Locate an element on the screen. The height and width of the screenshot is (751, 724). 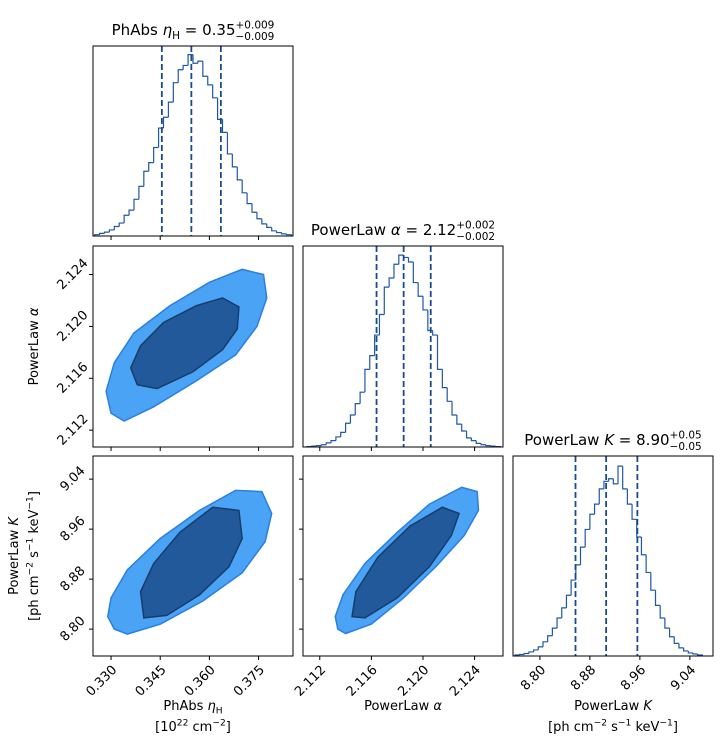
text-part: [ph cm is located at coordinates (571, 727).